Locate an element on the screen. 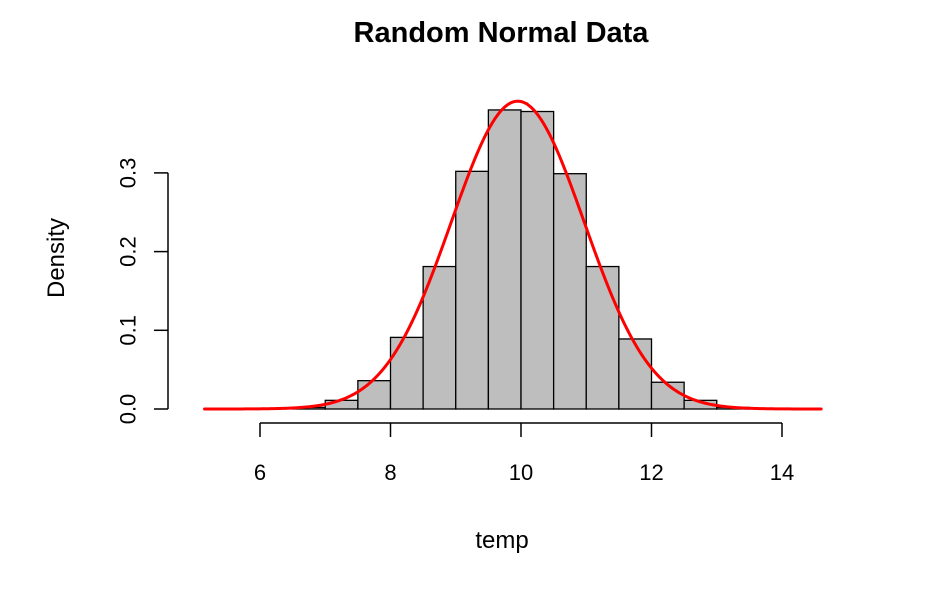 Image resolution: width=933 pixels, height=591 pixels. x-tick-label-1: 8 is located at coordinates (390, 472).